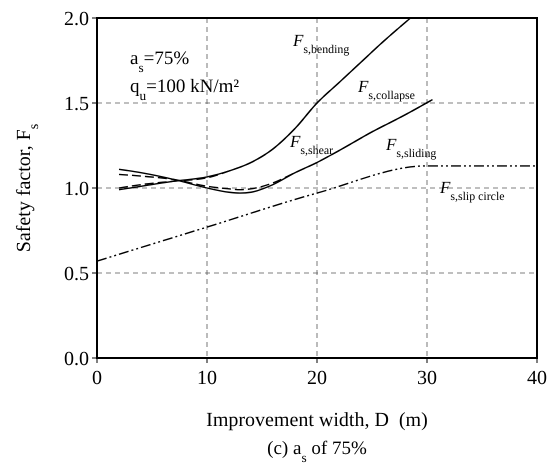  I want to click on y-tick-label: 0.0, so click(76, 359).